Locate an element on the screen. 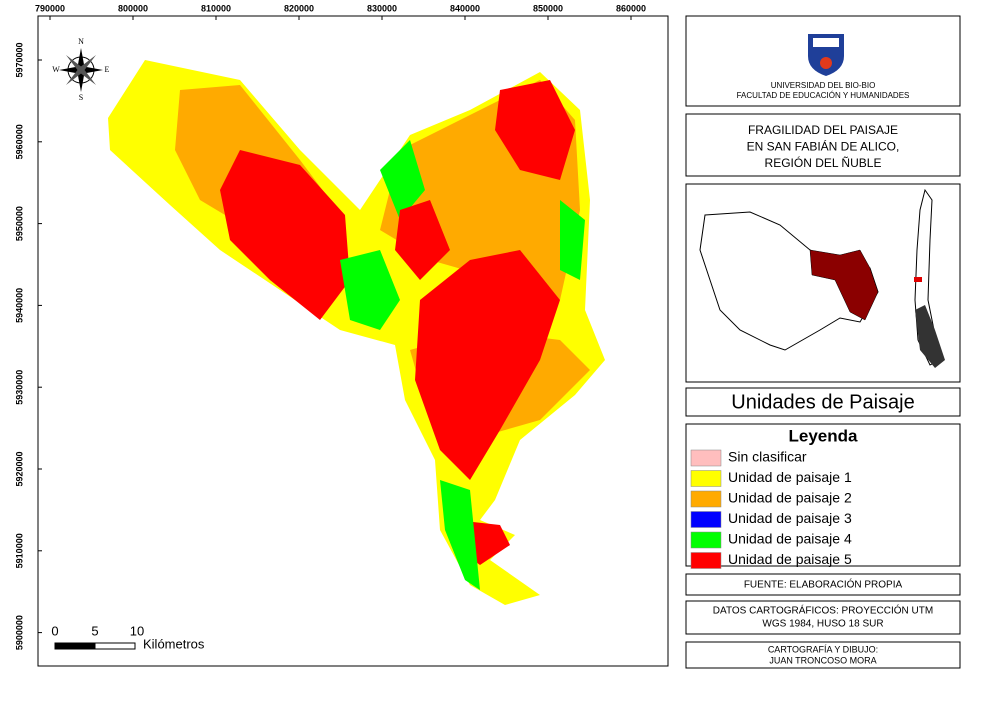 The image size is (993, 702). locator-map is located at coordinates (822, 278).